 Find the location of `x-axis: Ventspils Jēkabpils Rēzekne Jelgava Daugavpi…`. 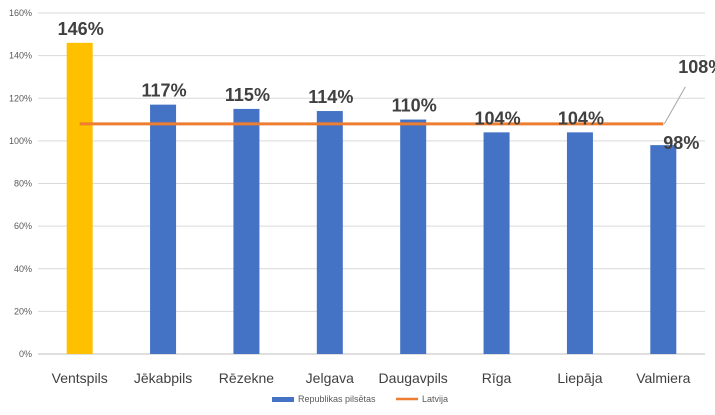

x-axis: Ventspils Jēkabpils Rēzekne Jelgava Daugavpi… is located at coordinates (371, 378).